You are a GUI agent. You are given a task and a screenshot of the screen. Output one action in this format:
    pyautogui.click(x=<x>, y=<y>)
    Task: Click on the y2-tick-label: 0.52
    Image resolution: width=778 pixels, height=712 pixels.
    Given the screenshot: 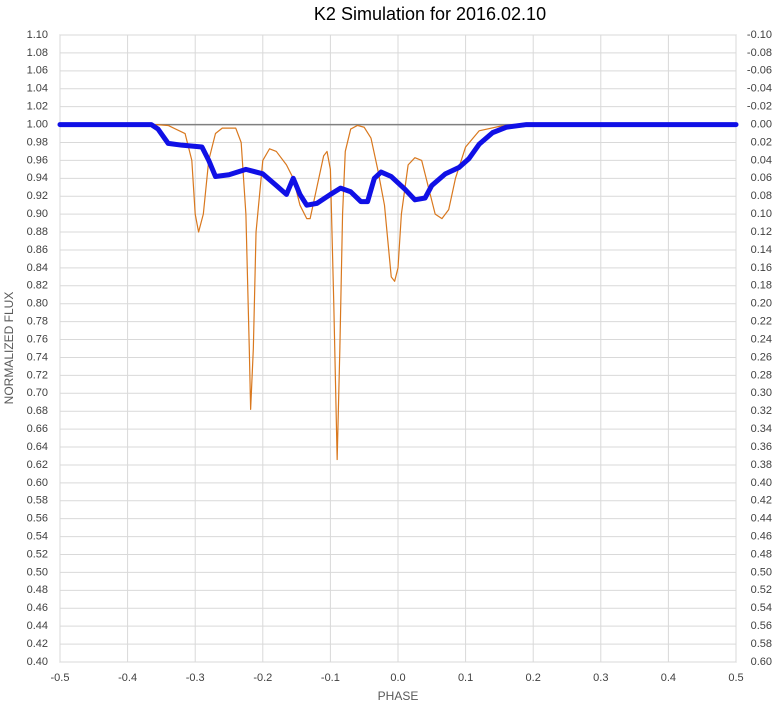 What is the action you would take?
    pyautogui.click(x=761, y=590)
    